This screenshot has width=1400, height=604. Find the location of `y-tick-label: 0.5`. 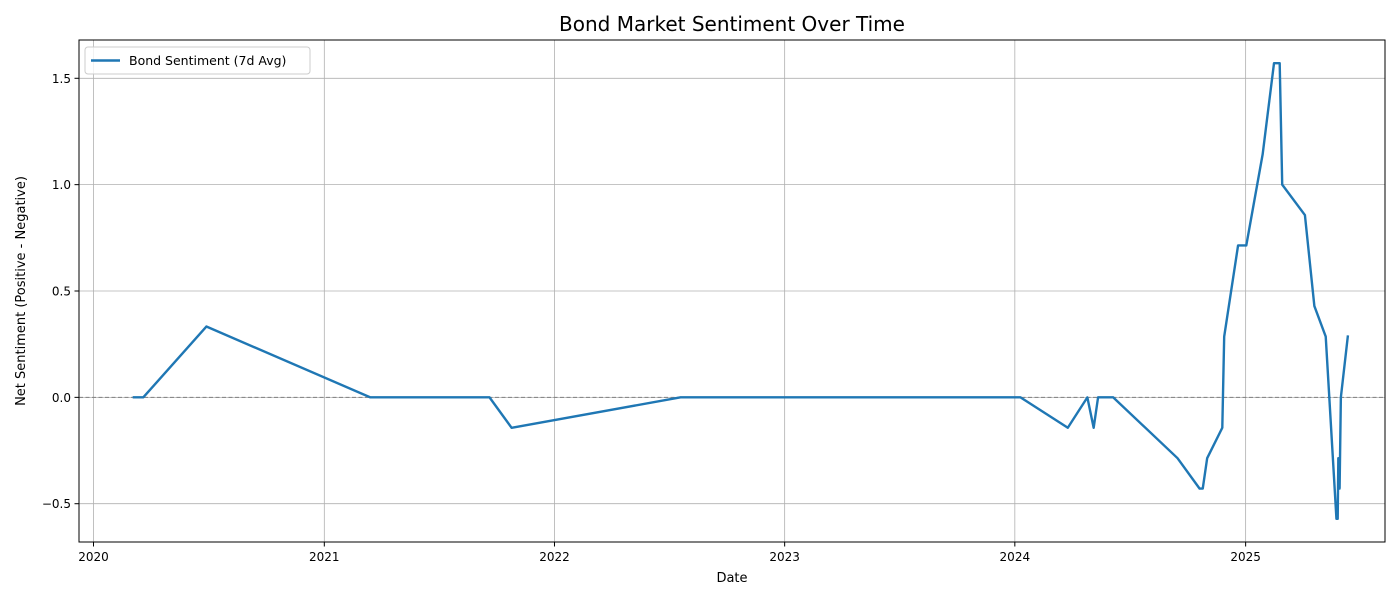

y-tick-label: 0.5 is located at coordinates (61, 292).